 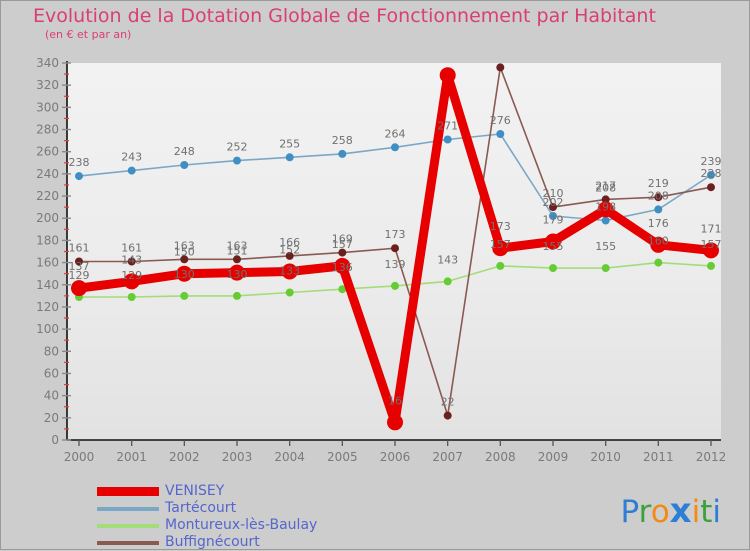 I want to click on legend-item-montureux-l-s-baulay: Montureux-lès-Baulay, so click(x=207, y=525).